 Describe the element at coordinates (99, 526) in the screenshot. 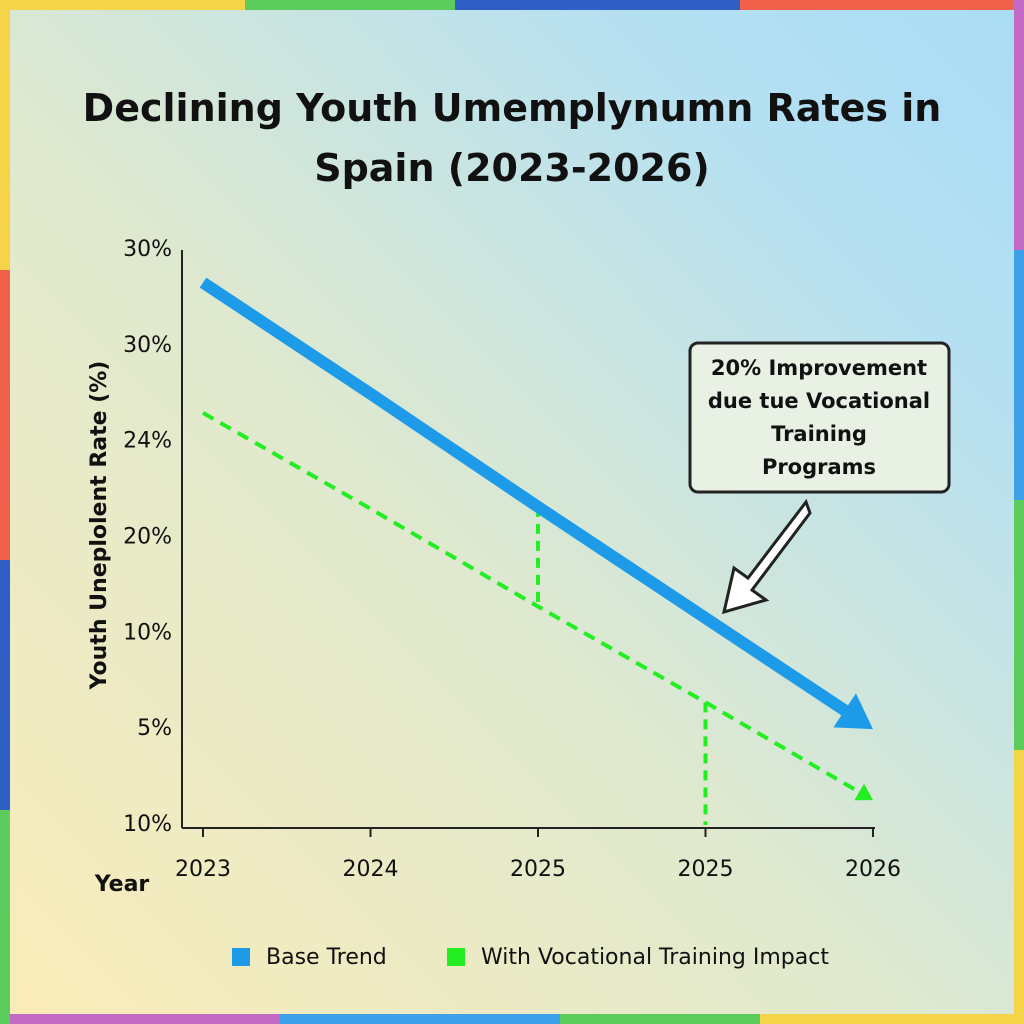

I see `y-axis-title: Youth Uneplolent Rate (%)` at that location.